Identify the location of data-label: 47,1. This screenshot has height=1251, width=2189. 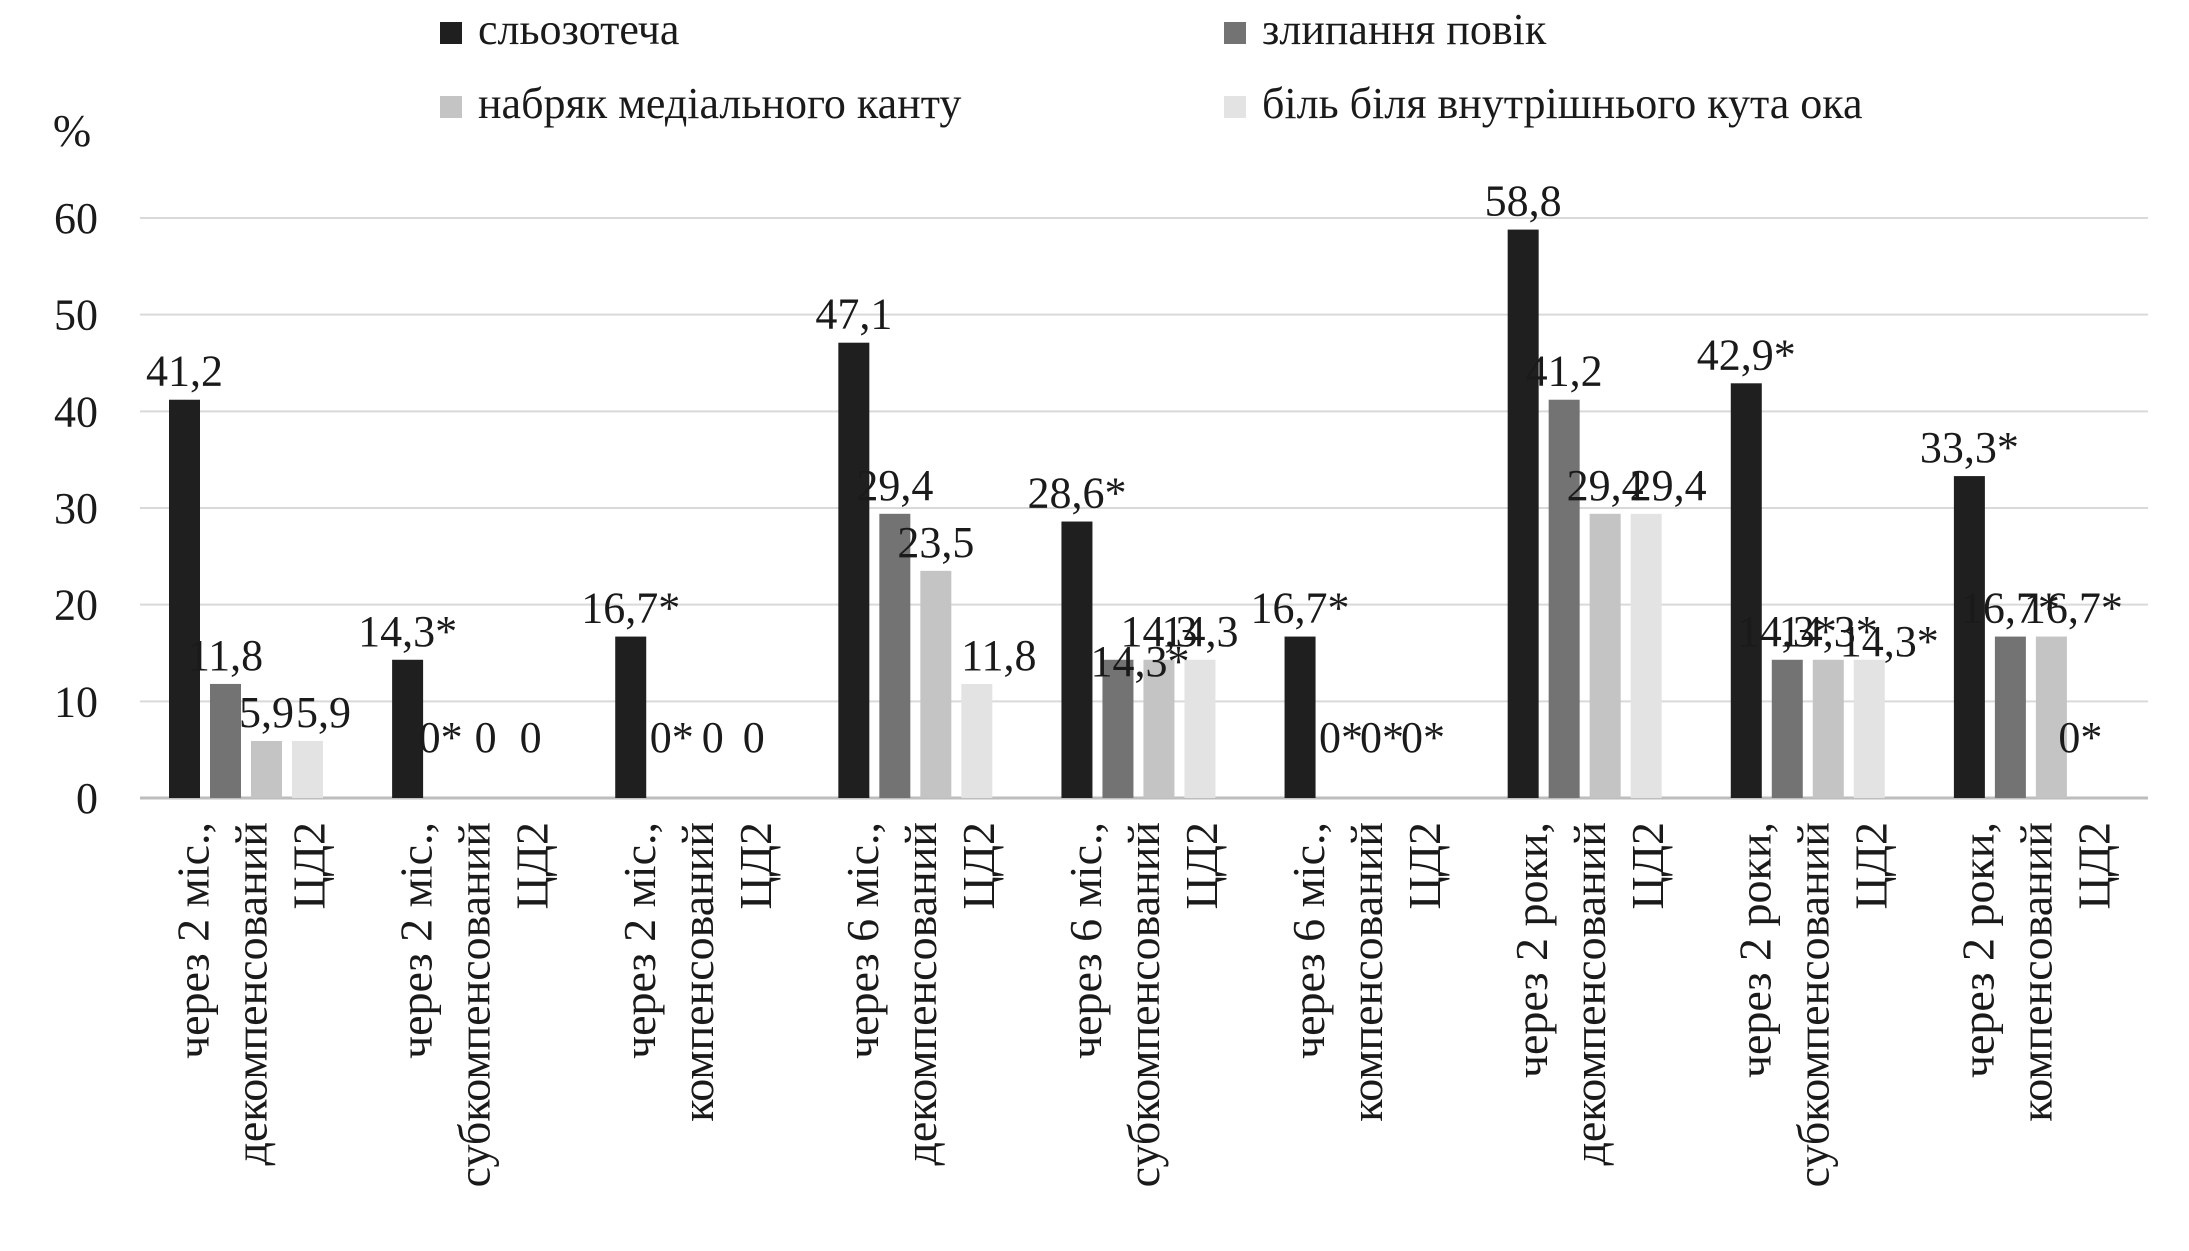
(853, 314).